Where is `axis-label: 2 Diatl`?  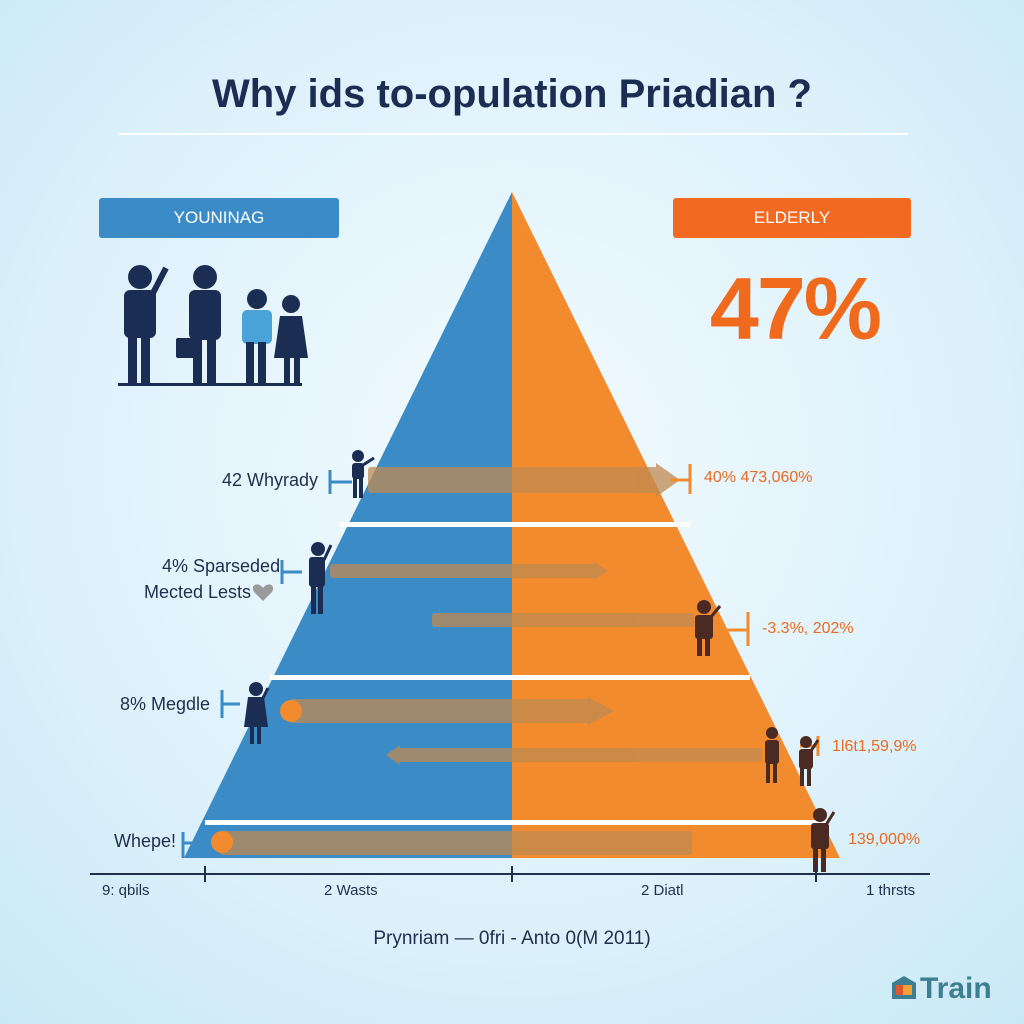
axis-label: 2 Diatl is located at coordinates (662, 890).